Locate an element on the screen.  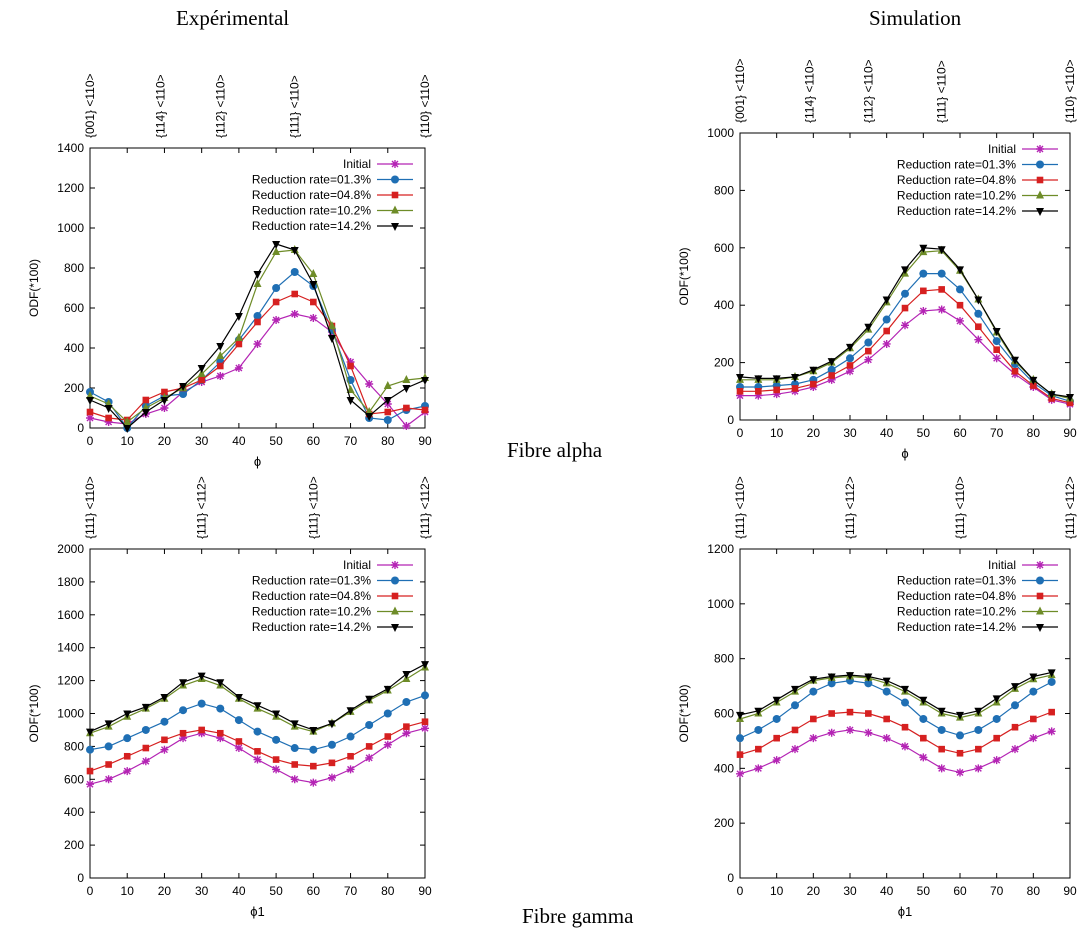
x-tick-label: 10 is located at coordinates (777, 433).